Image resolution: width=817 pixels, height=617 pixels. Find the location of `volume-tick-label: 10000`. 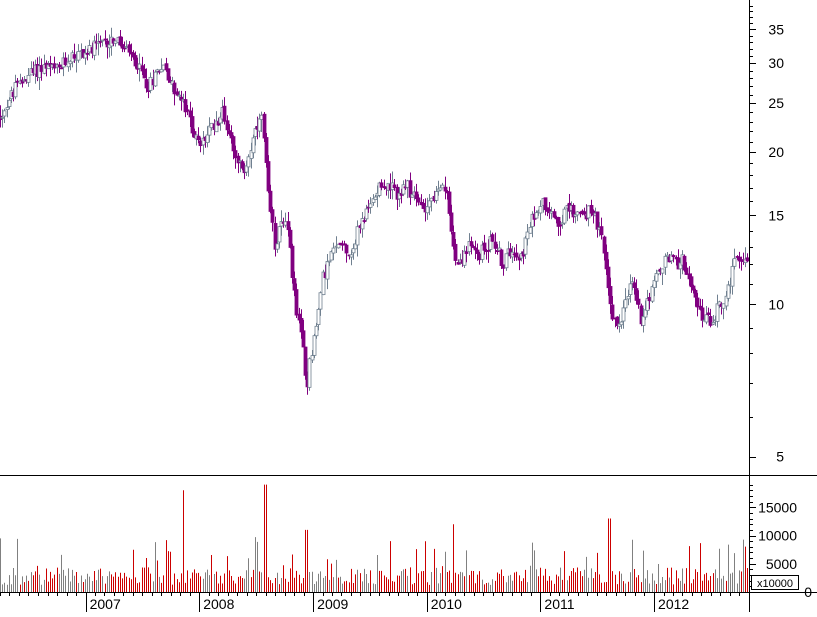

volume-tick-label: 10000 is located at coordinates (777, 536).